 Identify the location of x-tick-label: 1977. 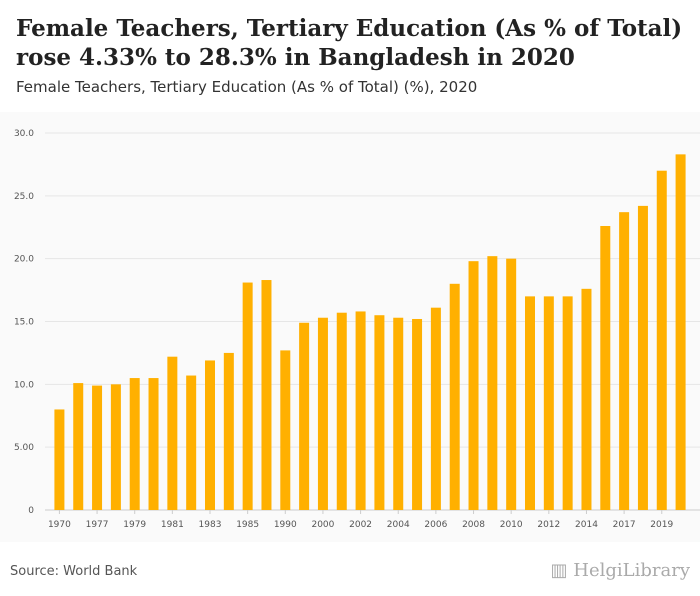
(97, 525).